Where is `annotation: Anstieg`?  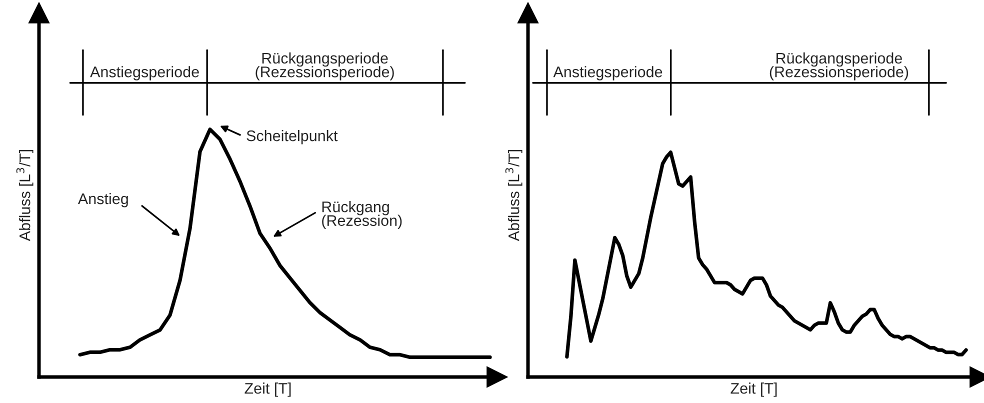
annotation: Anstieg is located at coordinates (103, 200).